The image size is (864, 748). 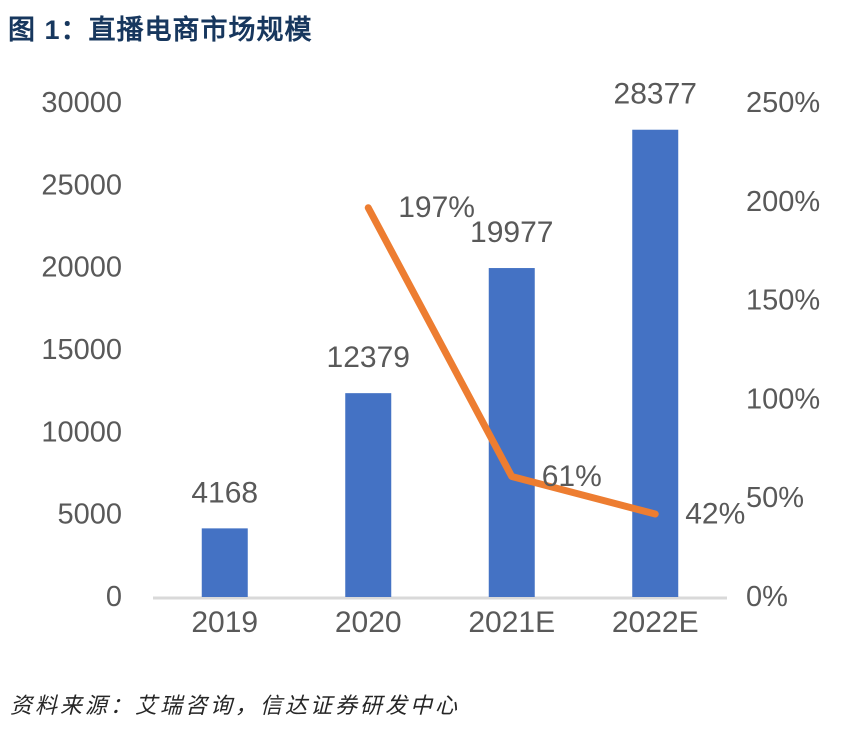 I want to click on left-axis-tick: 10000, so click(x=81, y=432).